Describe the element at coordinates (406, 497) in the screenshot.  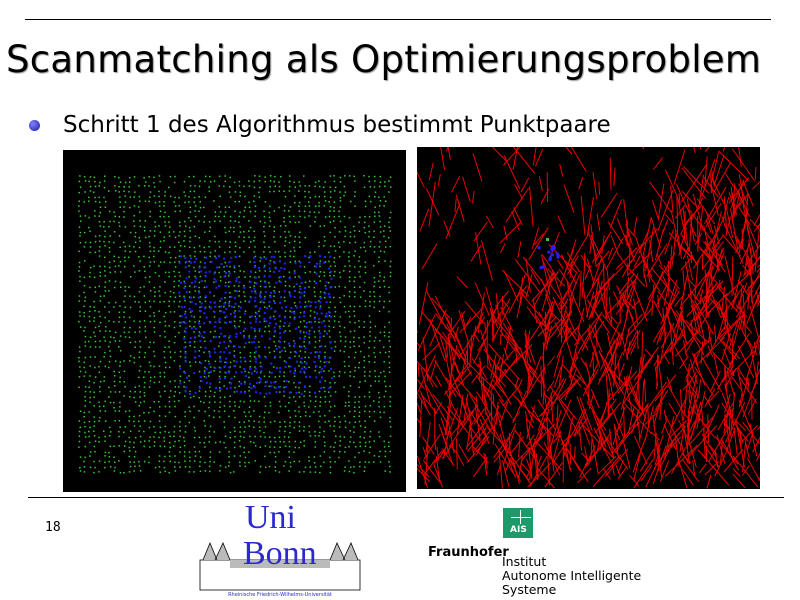
I see `bottom-rule` at that location.